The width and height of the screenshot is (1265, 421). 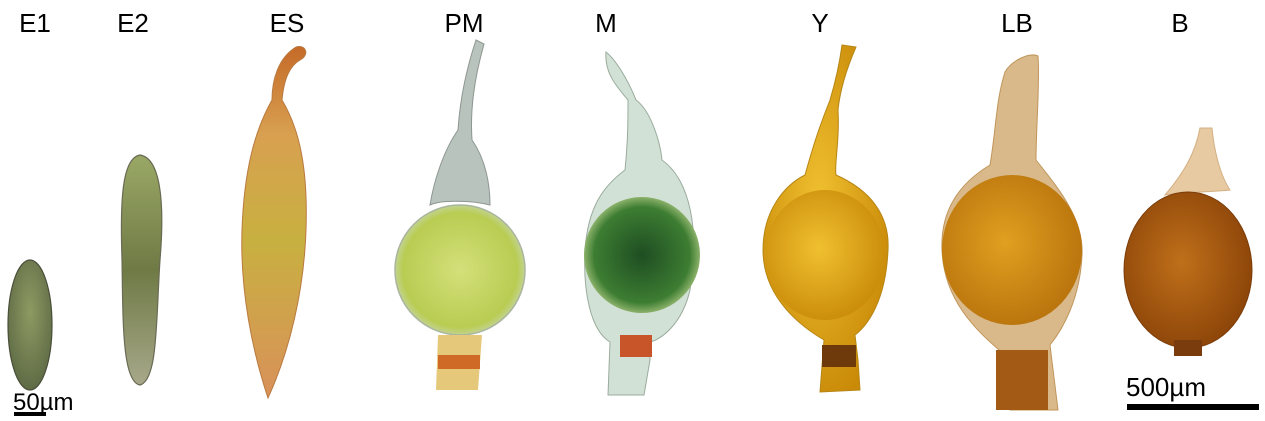 What do you see at coordinates (287, 23) in the screenshot?
I see `stage-label-es: ES` at bounding box center [287, 23].